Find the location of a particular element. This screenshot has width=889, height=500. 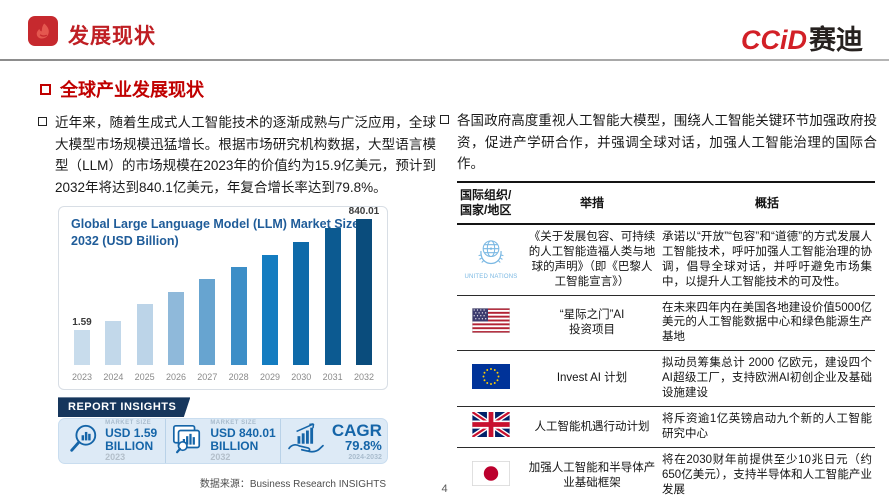

metric-value: USD 840.01 is located at coordinates (243, 432).